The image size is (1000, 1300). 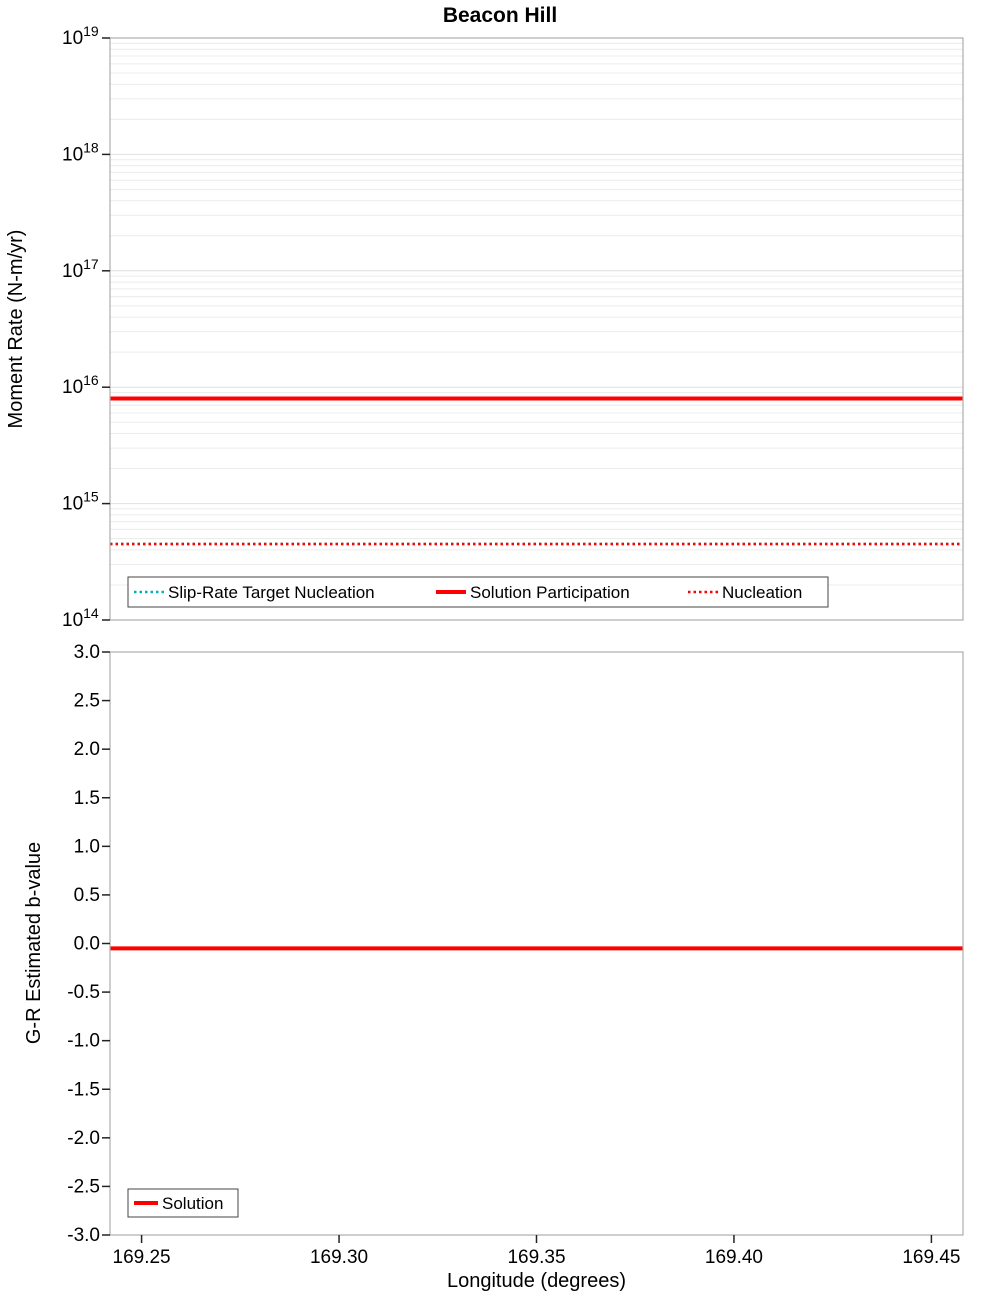 I want to click on y-tick-label: -3.0, so click(x=83, y=1235).